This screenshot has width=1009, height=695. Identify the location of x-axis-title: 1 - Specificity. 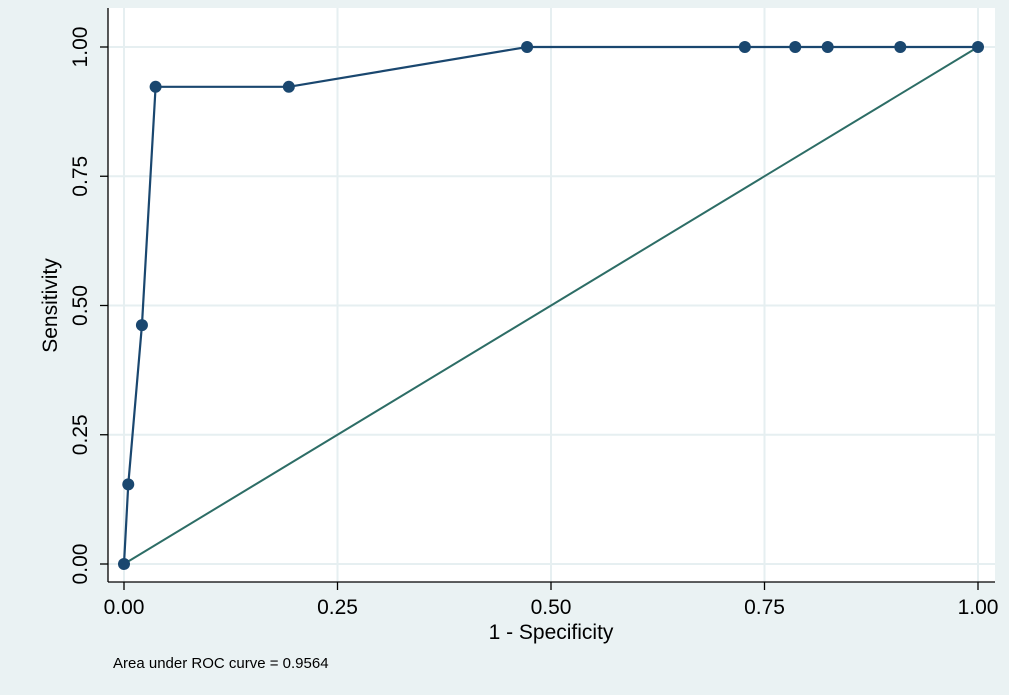
(551, 632).